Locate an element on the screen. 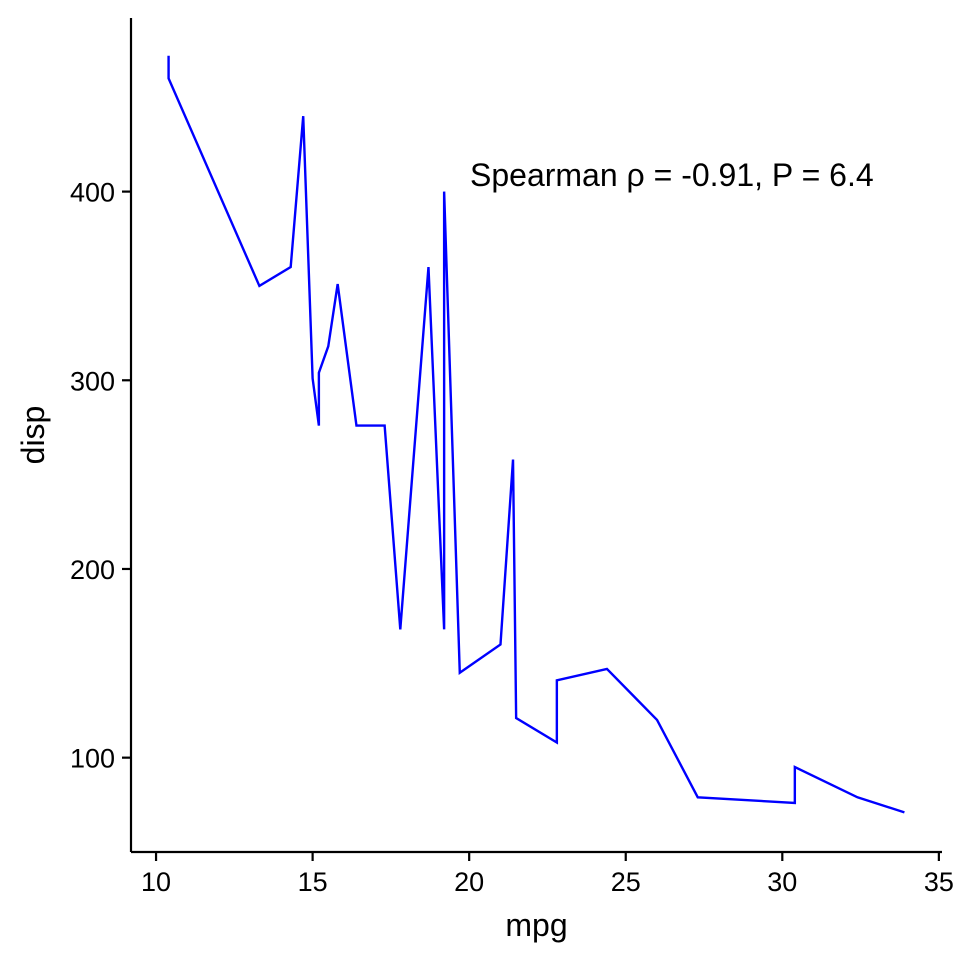 The width and height of the screenshot is (960, 960). x-tick-label: 20 is located at coordinates (469, 882).